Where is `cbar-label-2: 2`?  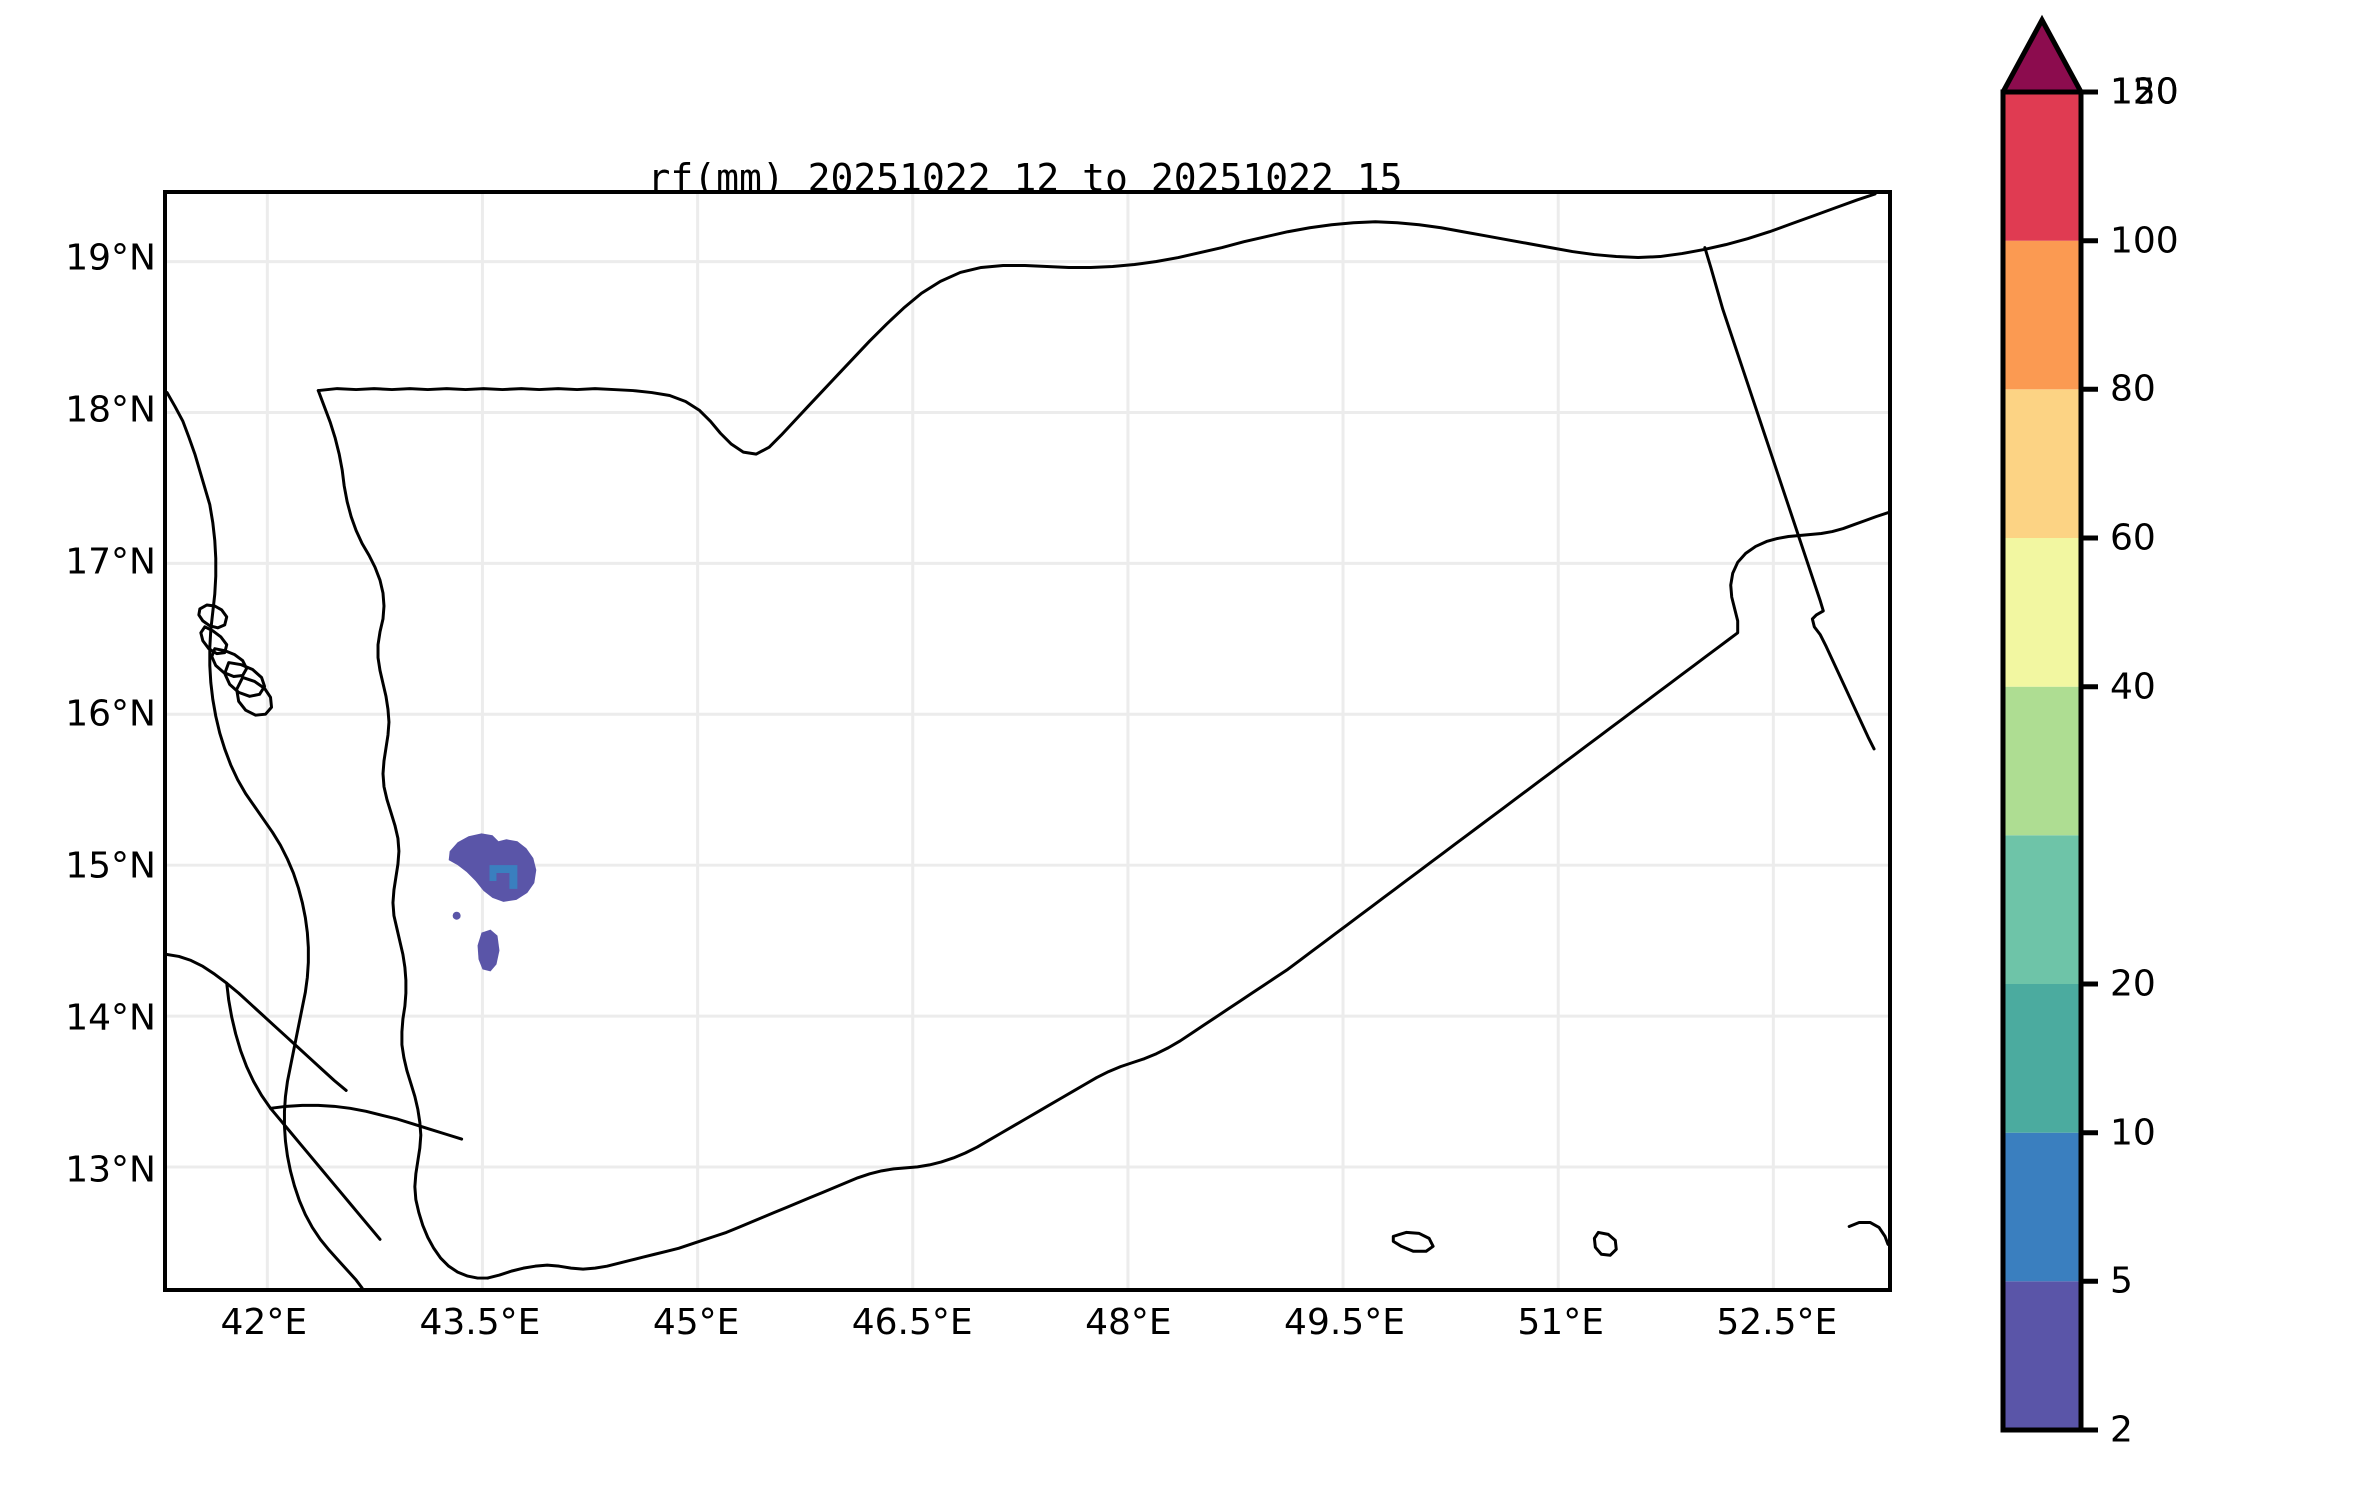 cbar-label-2: 2 is located at coordinates (2121, 1430).